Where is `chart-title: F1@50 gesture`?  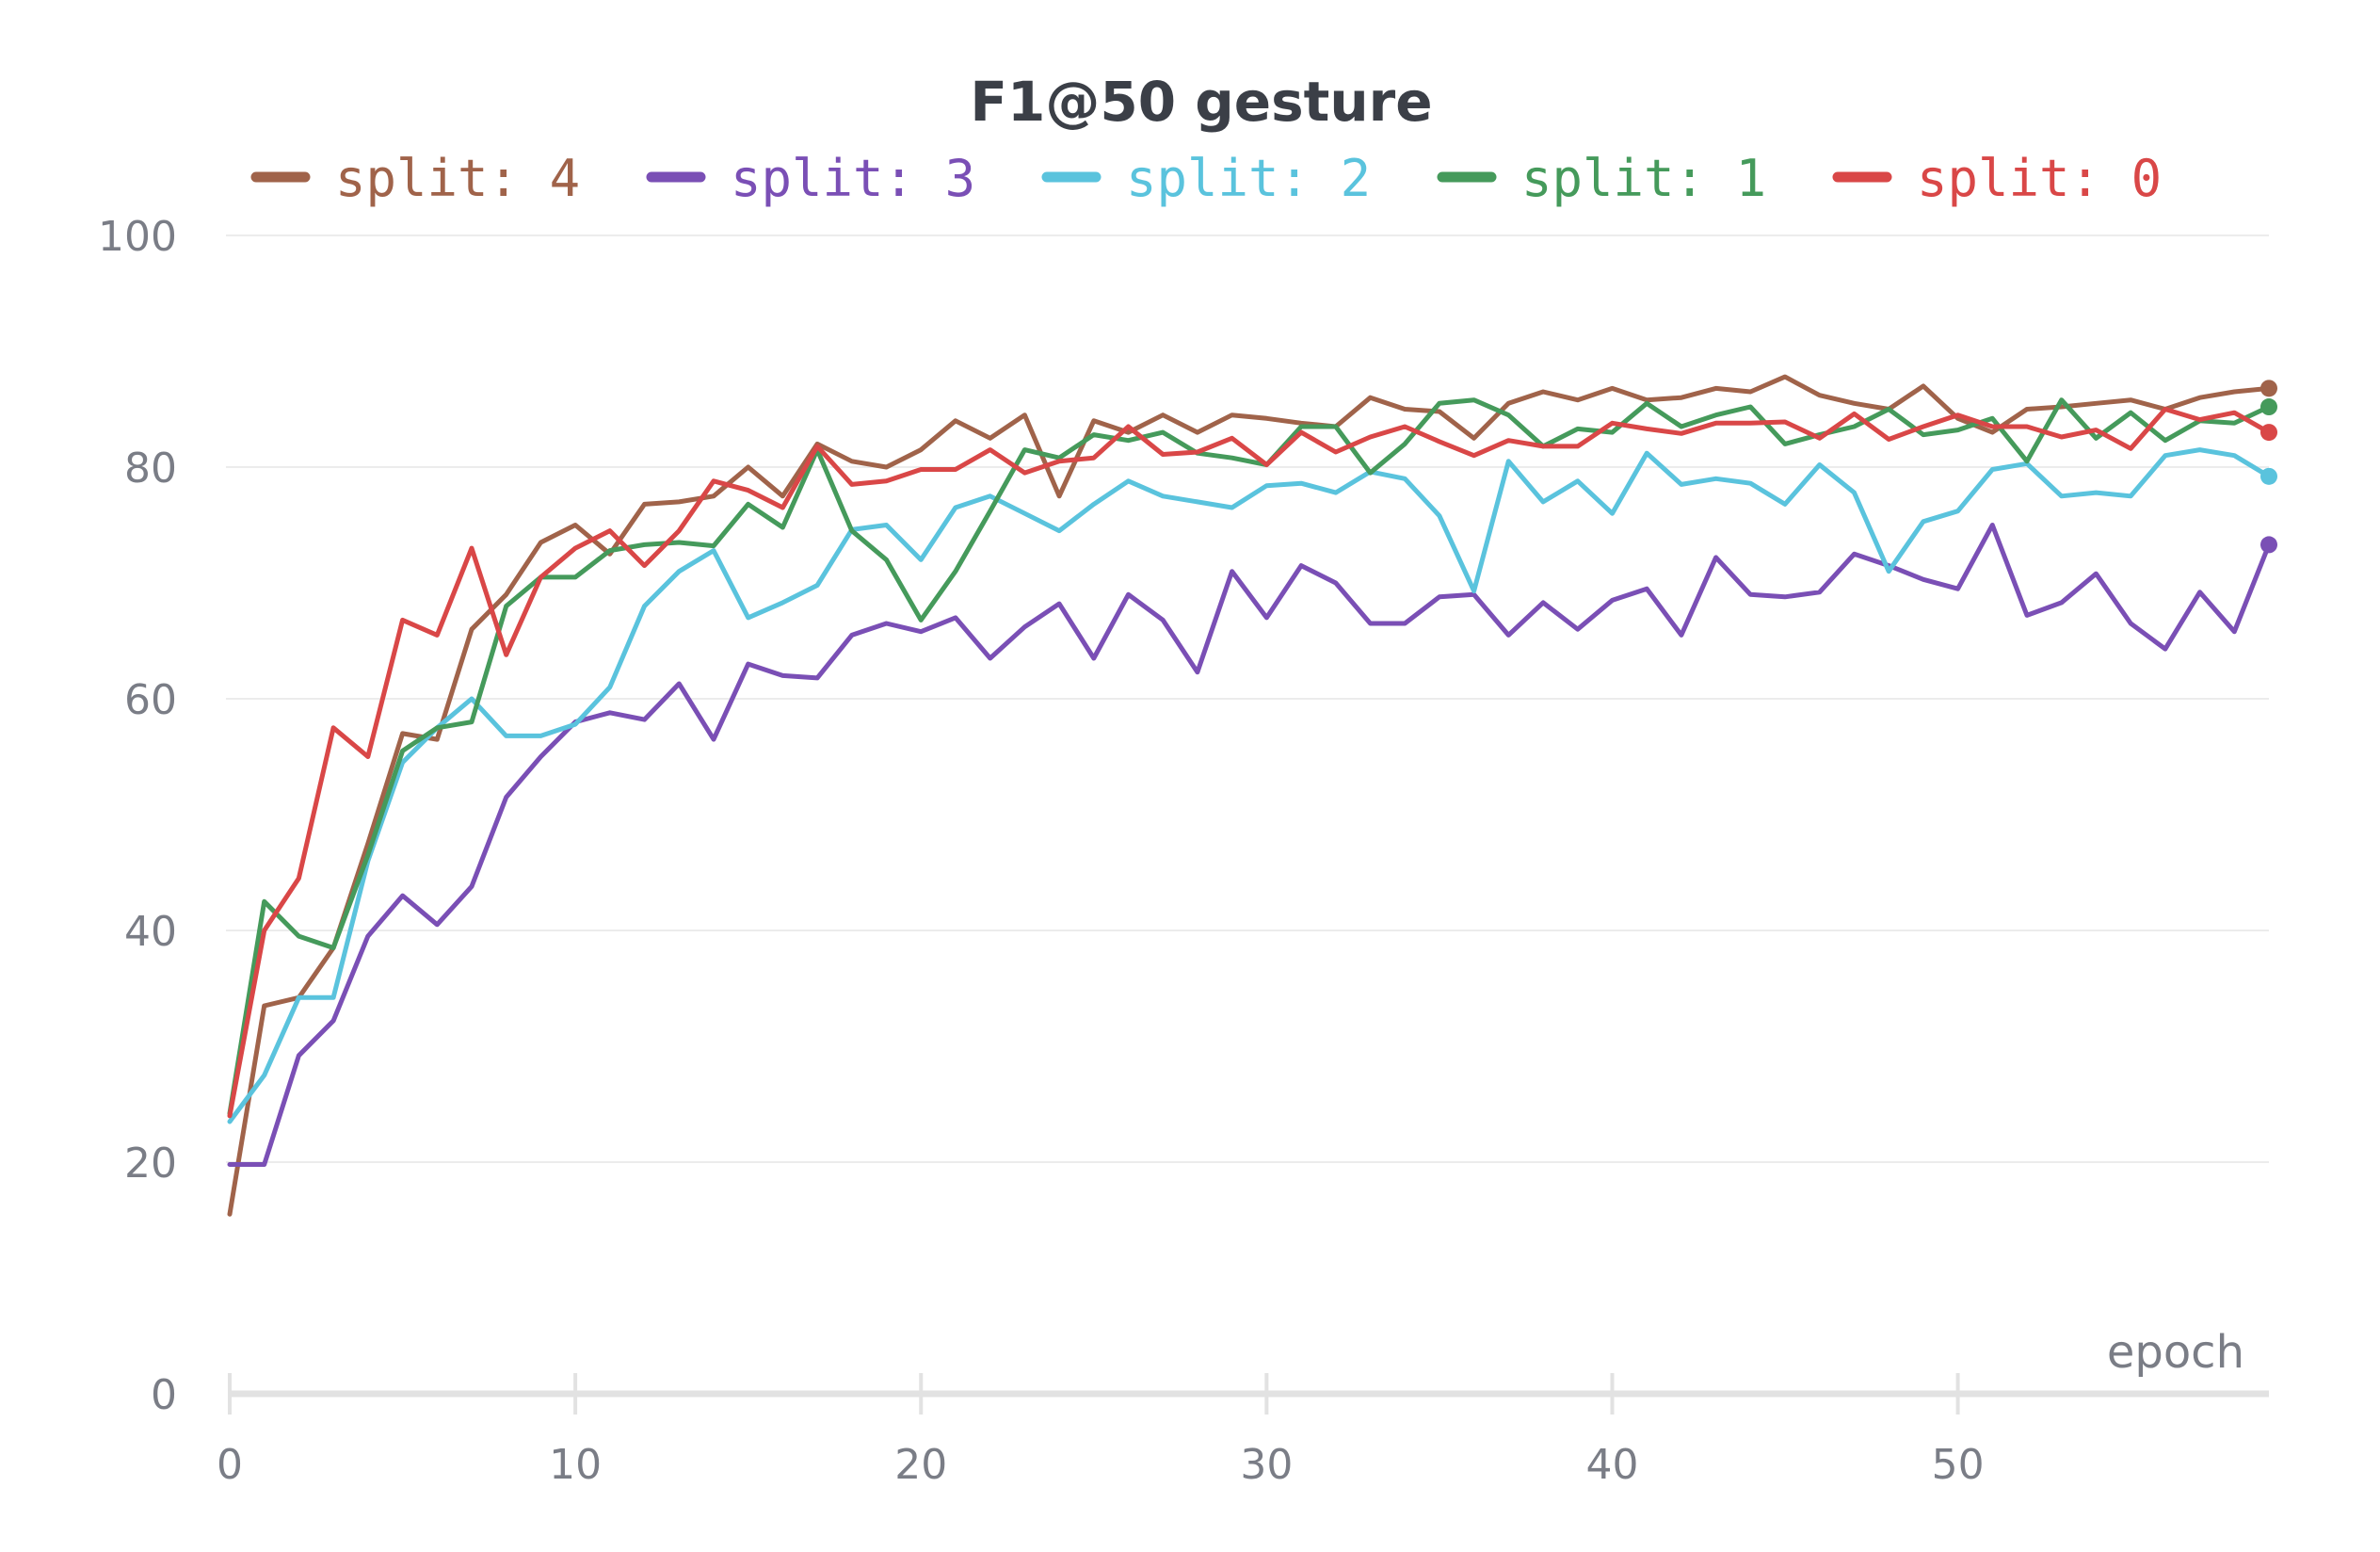
chart-title: F1@50 gesture is located at coordinates (1201, 102).